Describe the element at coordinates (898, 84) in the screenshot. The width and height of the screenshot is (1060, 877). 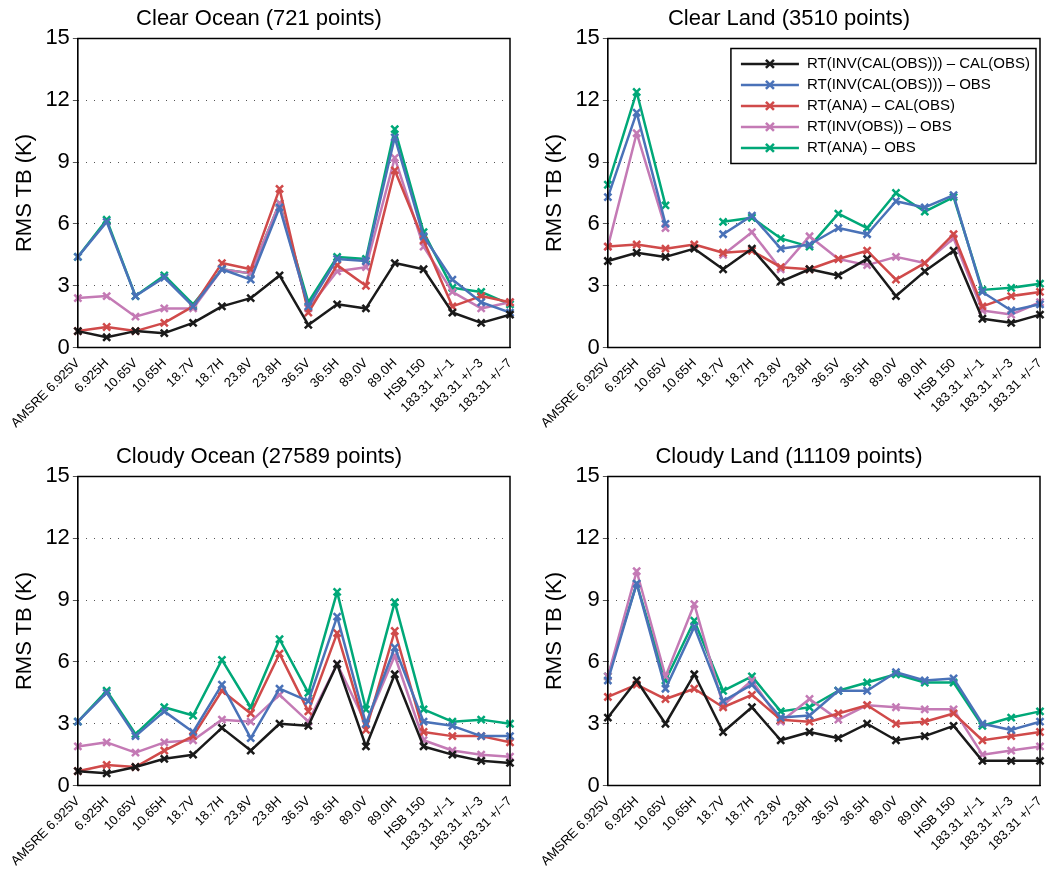
I see `legend-label: RT(INV(CAL(OBS))) – OBS` at that location.